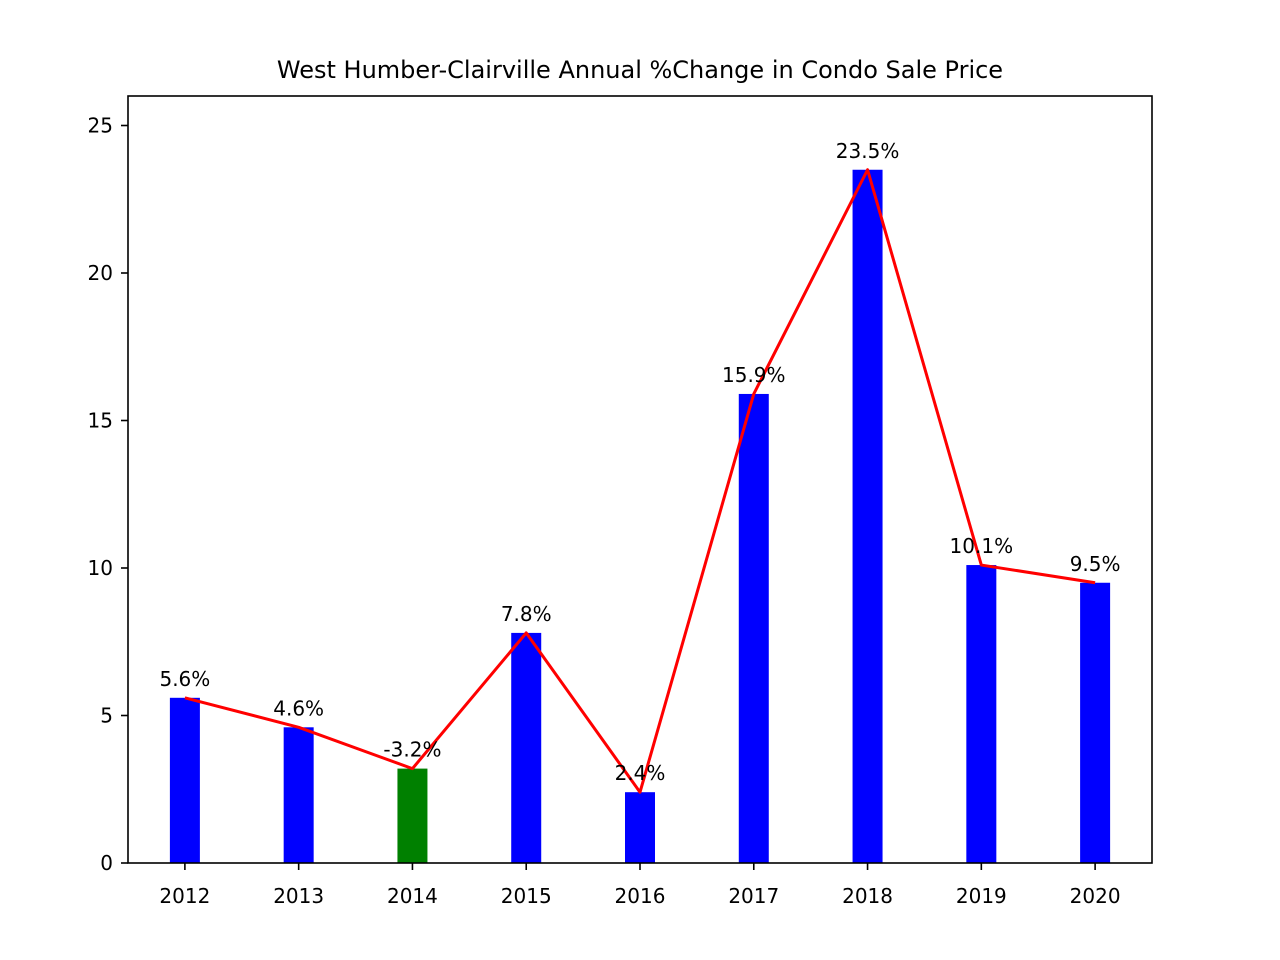  I want to click on x-tick-label-2014: 2014, so click(412, 896).